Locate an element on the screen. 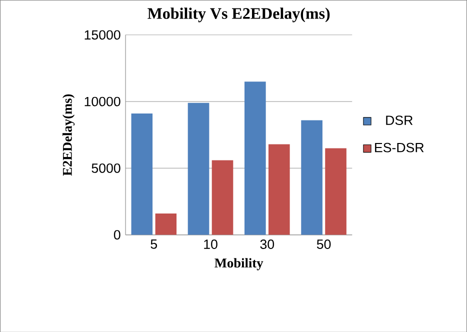  x-tick-label: 50 is located at coordinates (323, 244).